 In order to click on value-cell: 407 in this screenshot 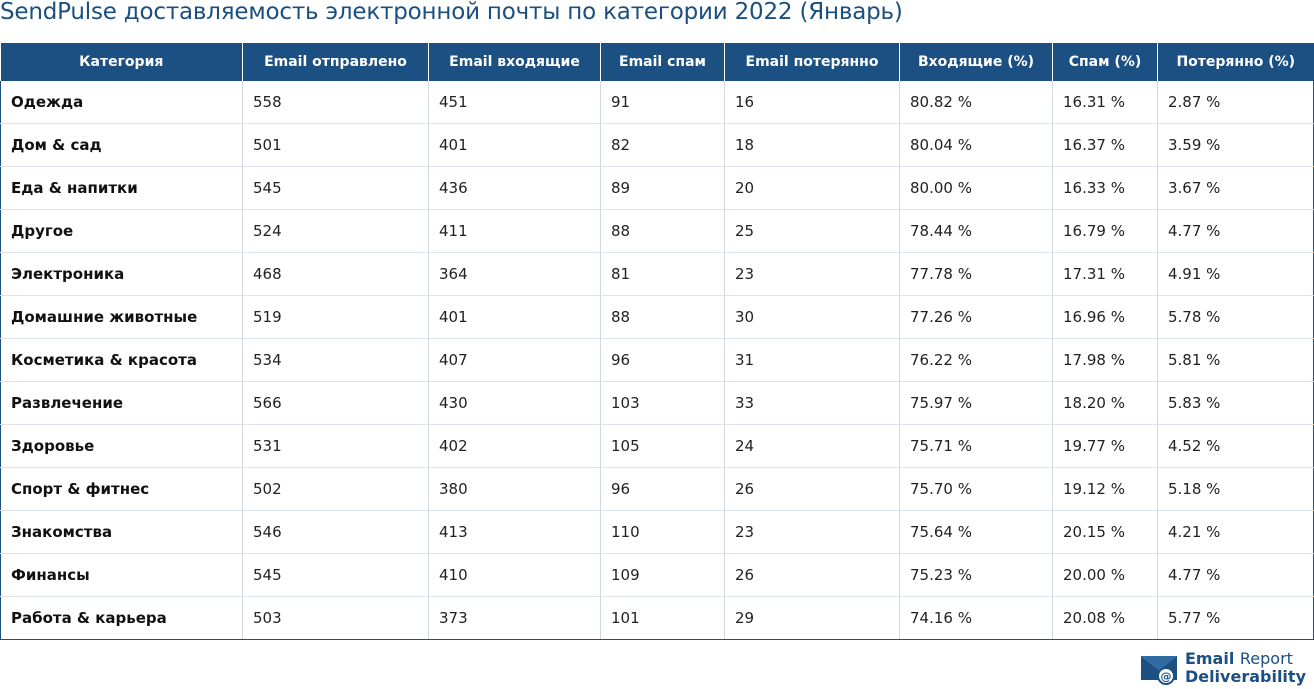, I will do `click(514, 360)`.